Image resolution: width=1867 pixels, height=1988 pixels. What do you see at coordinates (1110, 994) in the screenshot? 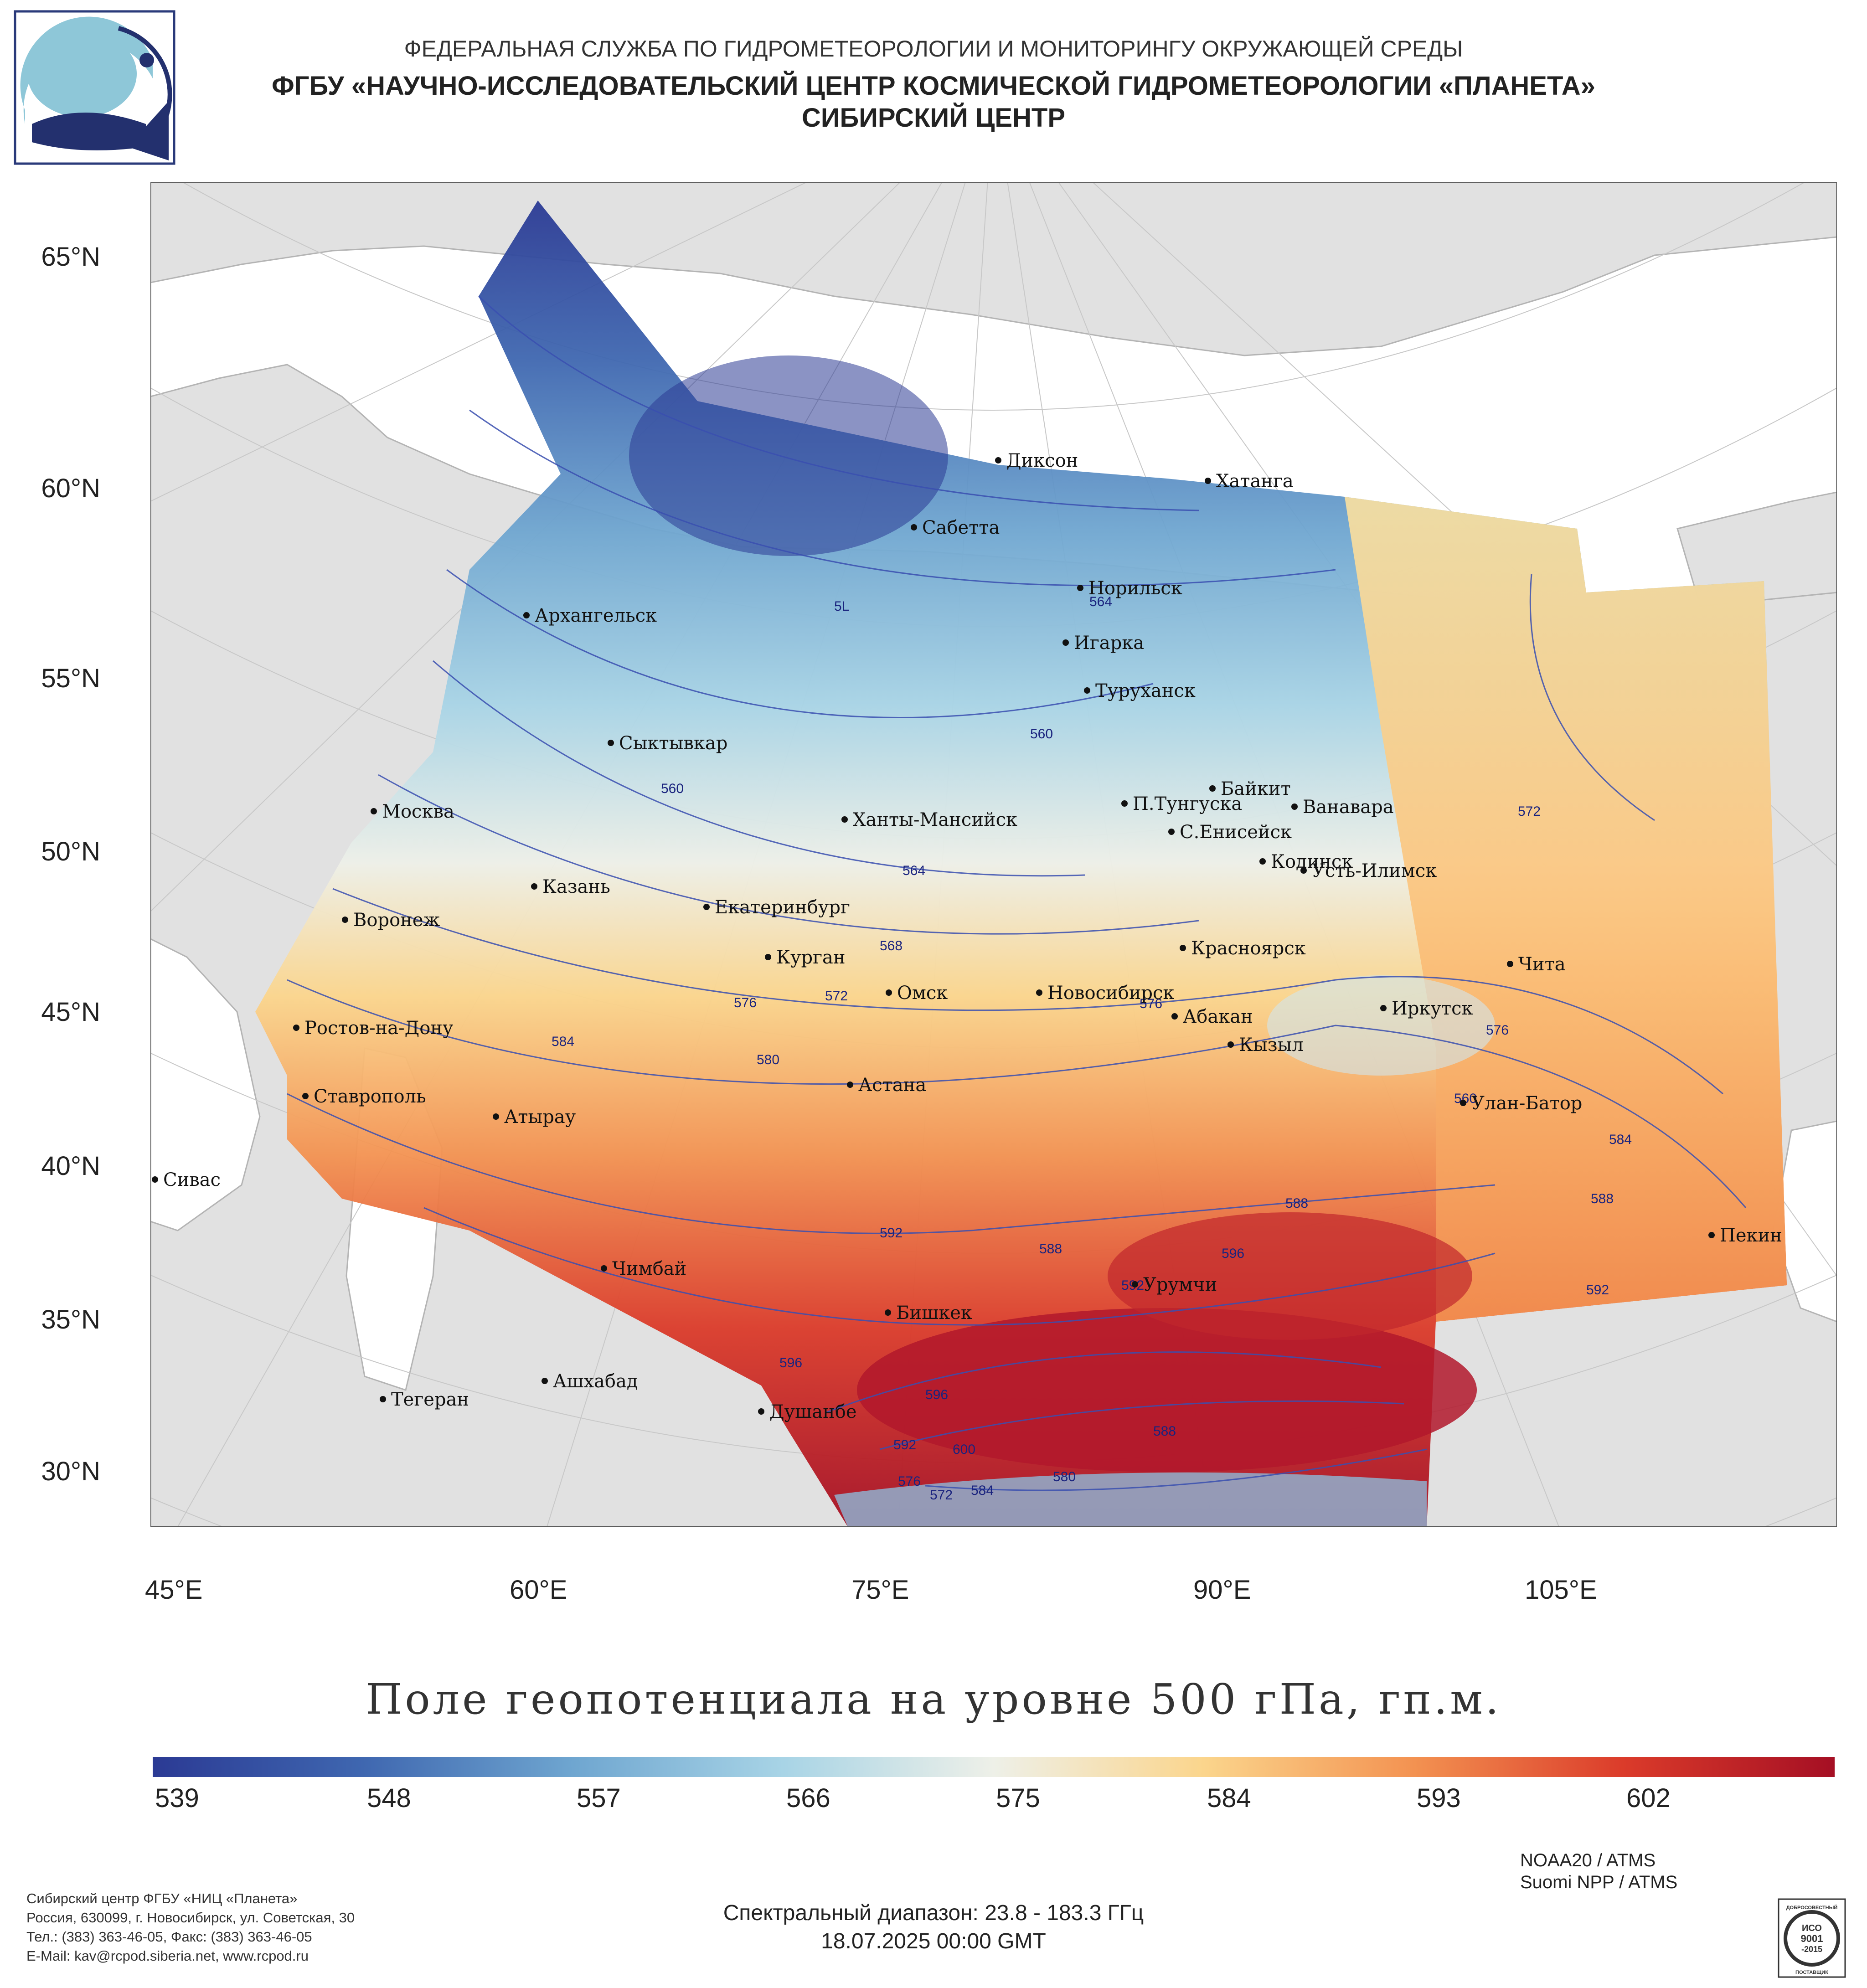
I see `city-label: Новосибирск` at bounding box center [1110, 994].